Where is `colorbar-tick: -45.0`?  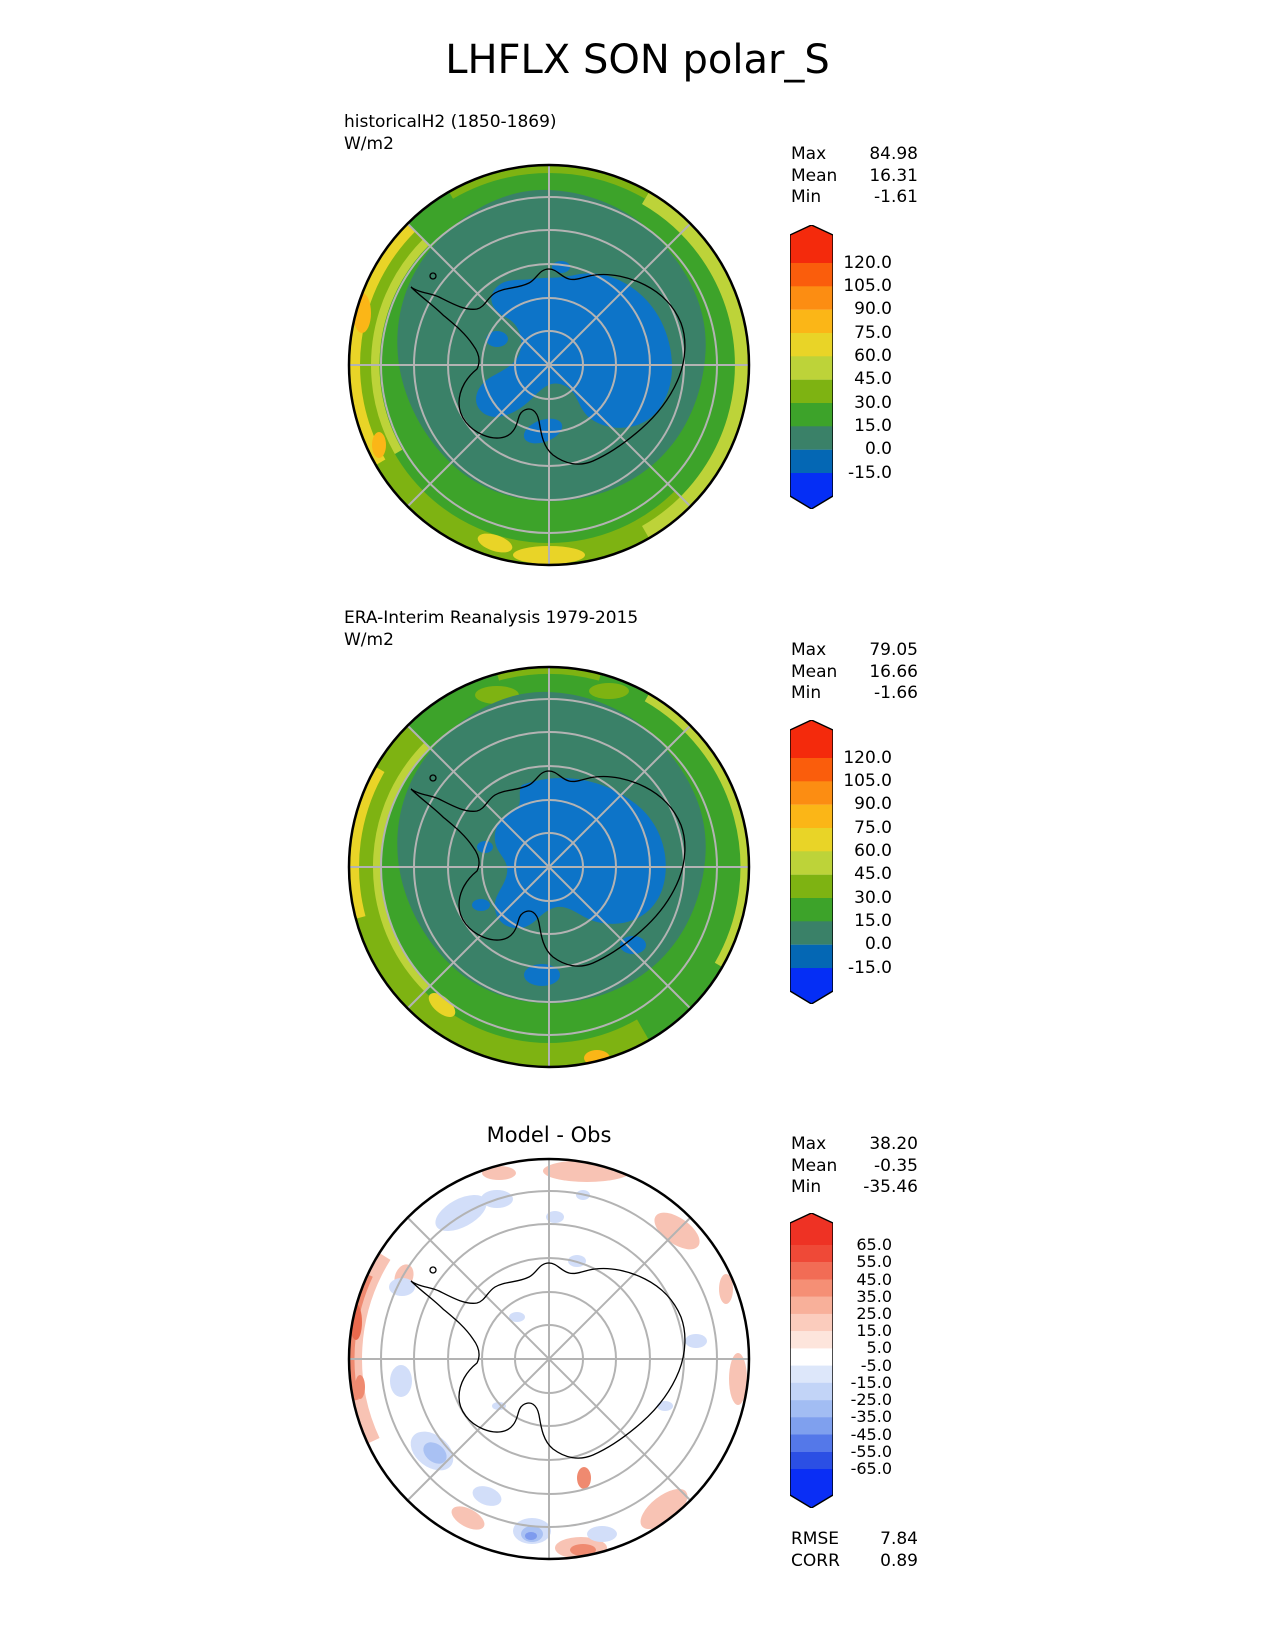
colorbar-tick: -45.0 is located at coordinates (871, 1434).